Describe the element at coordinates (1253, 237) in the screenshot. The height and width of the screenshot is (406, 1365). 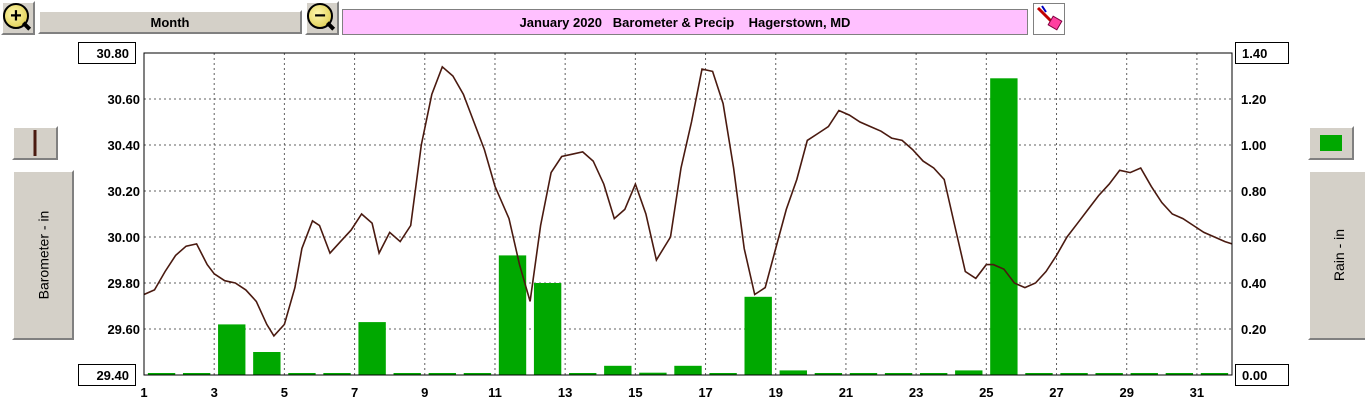
I see `y-right-tick-label: 0.60` at that location.